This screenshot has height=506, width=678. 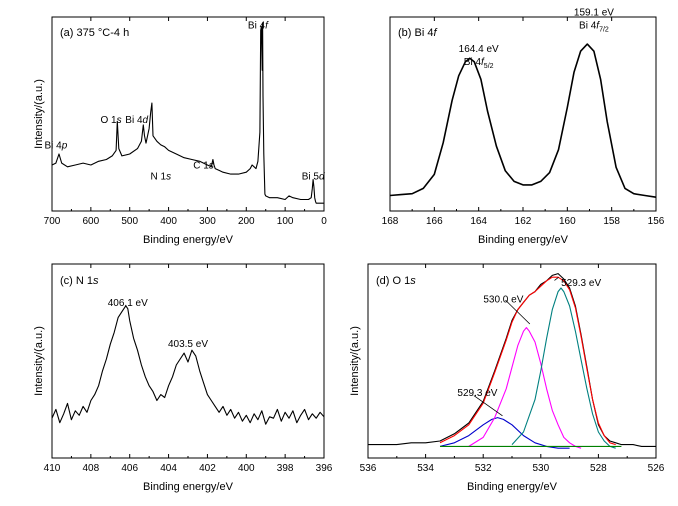 I want to click on panel-a-xtick-label: 0, so click(x=324, y=221).